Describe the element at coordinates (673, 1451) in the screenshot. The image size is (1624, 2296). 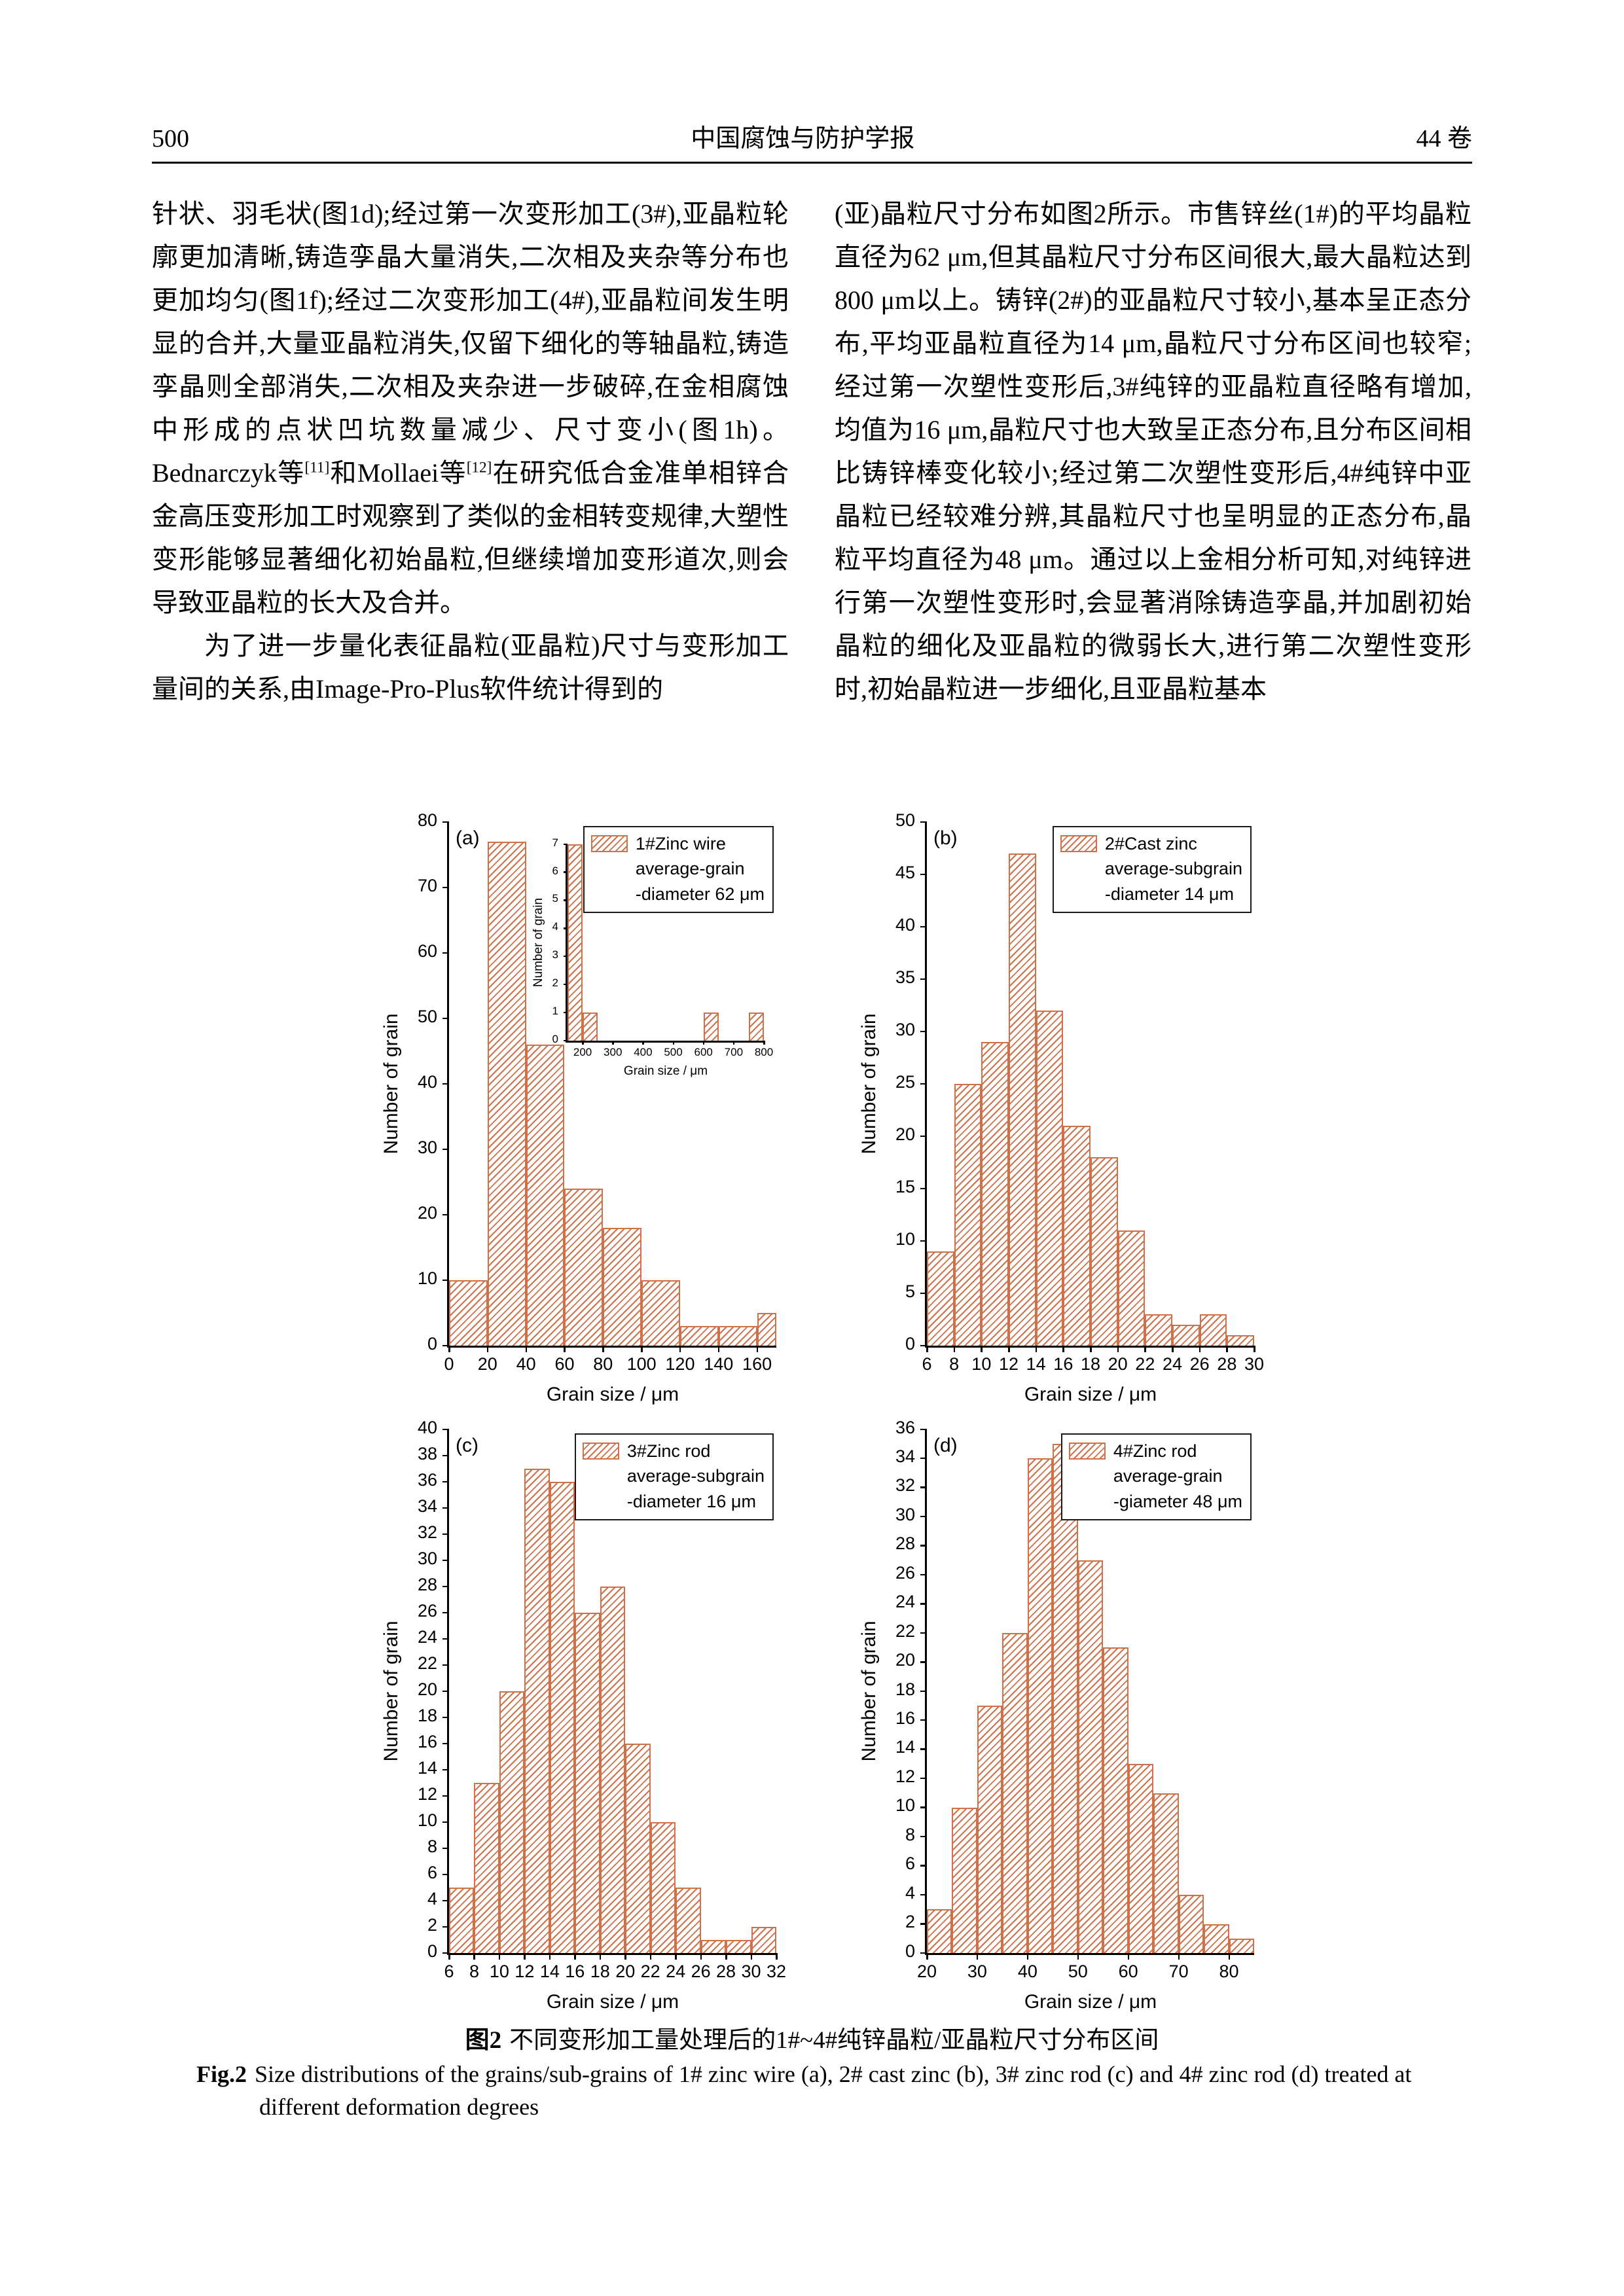
I see `legend-row: 3#Zinc rod` at that location.